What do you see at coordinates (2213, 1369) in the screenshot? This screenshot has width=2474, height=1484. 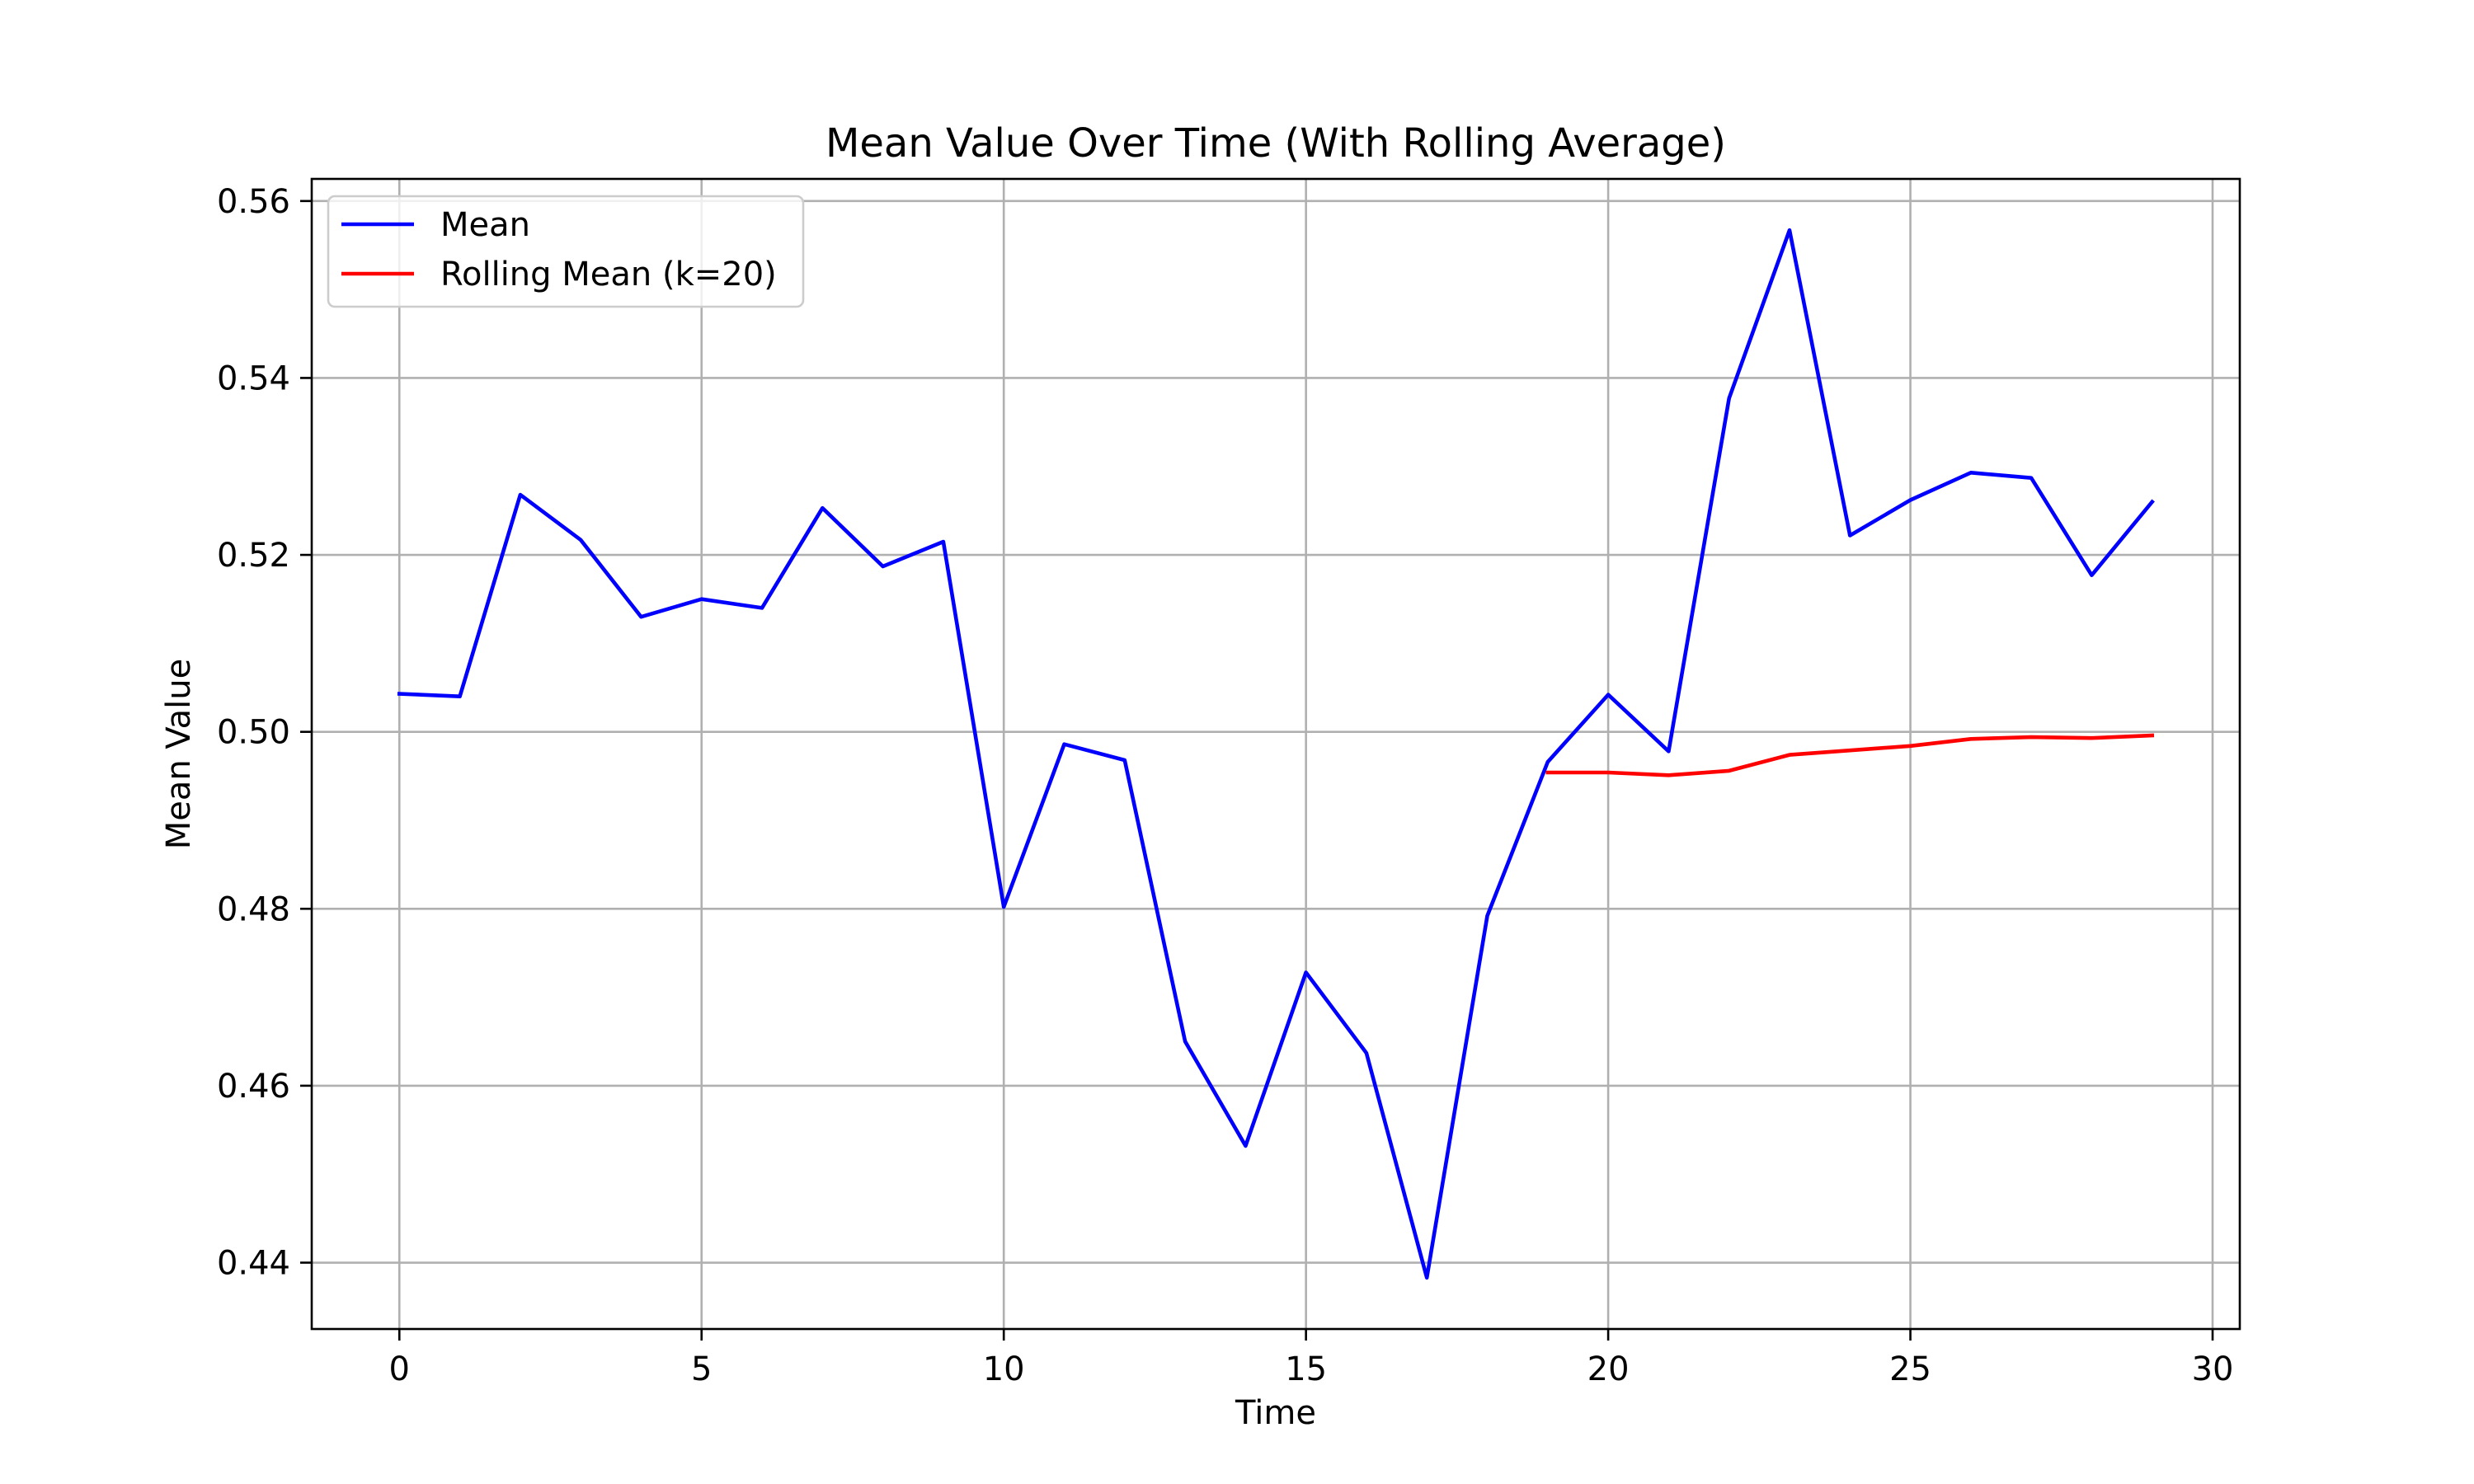 I see `x-tick-label: 30` at bounding box center [2213, 1369].